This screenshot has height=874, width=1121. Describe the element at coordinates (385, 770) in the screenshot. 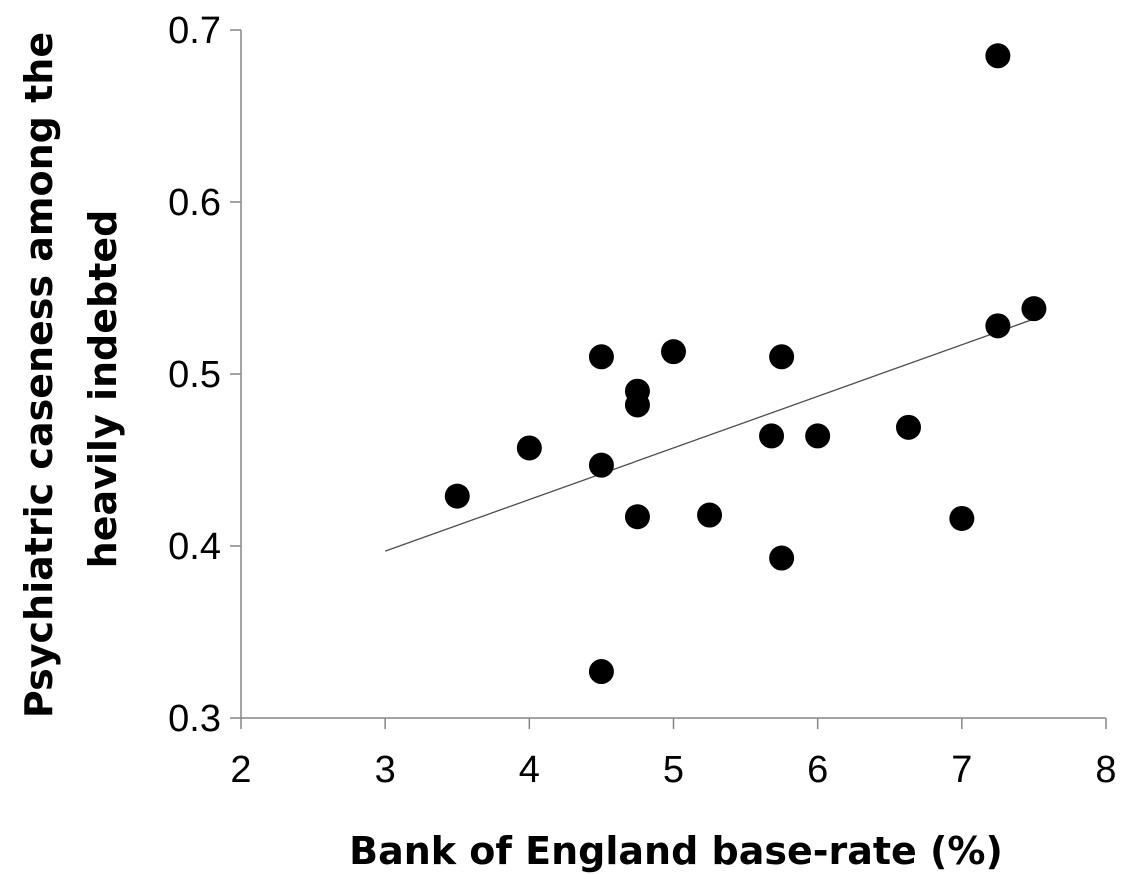

I see `x-tick-label: 3` at that location.